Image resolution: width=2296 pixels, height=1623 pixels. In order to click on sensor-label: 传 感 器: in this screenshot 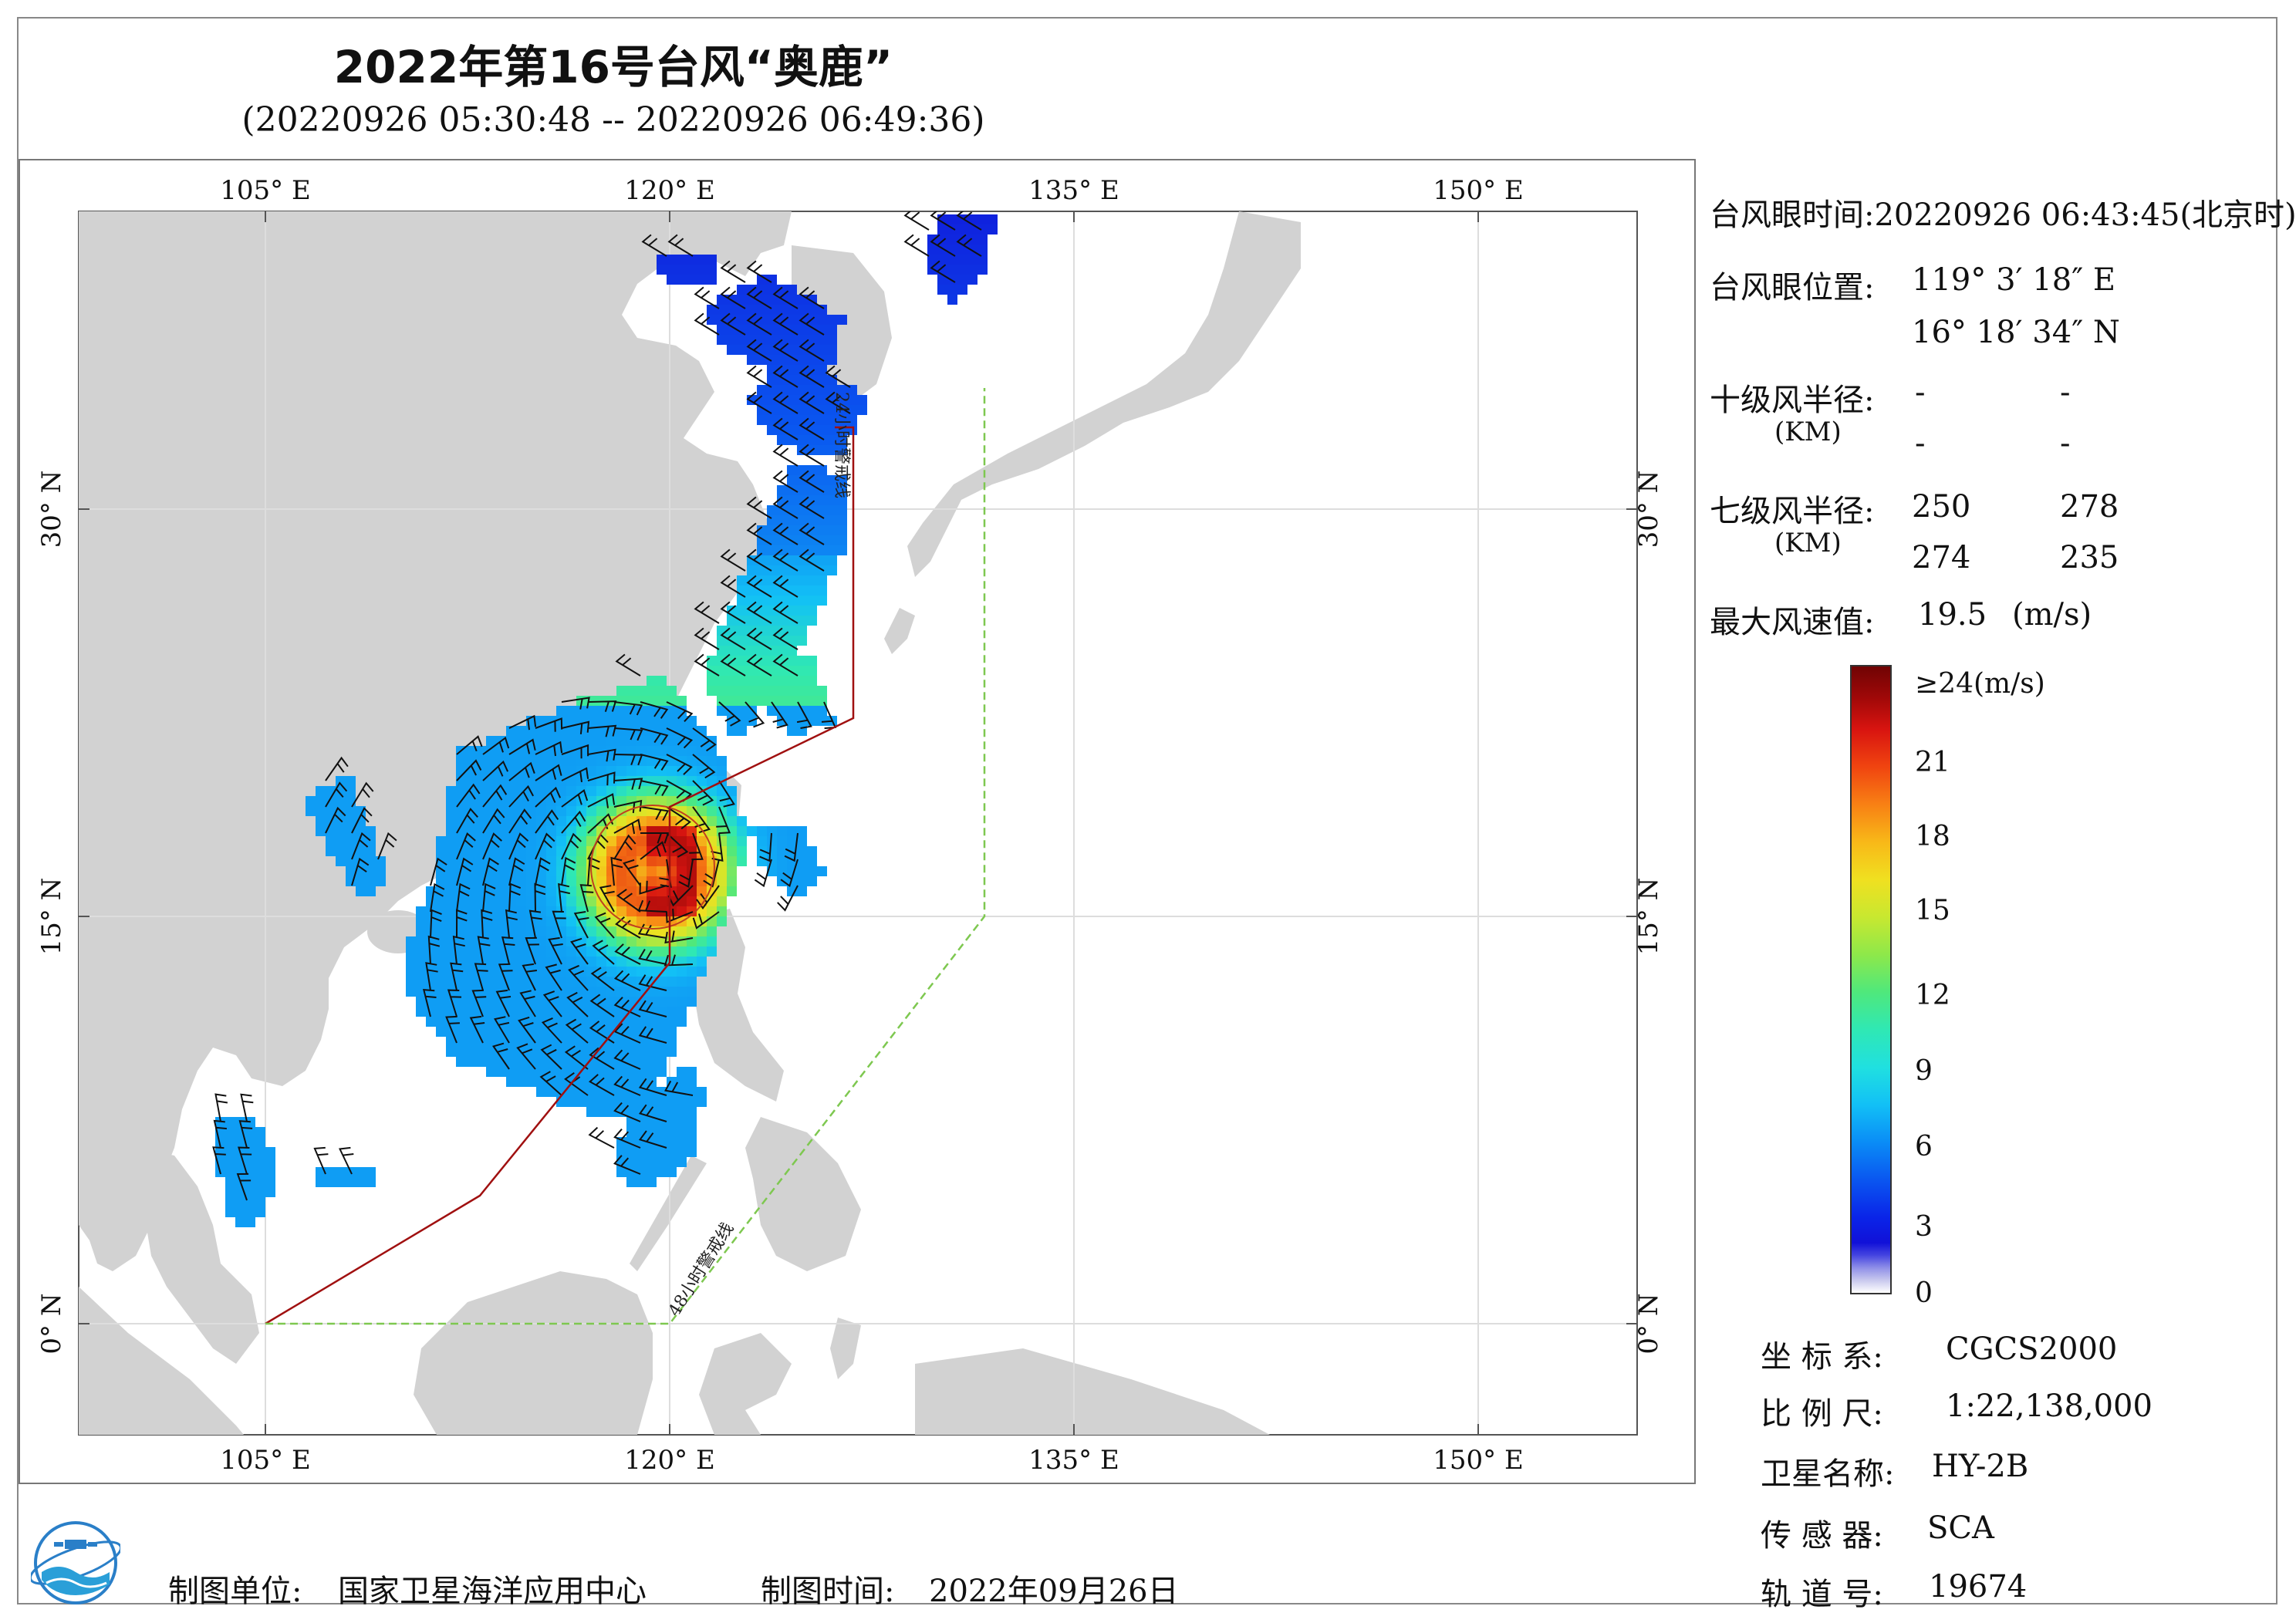, I will do `click(1822, 1536)`.